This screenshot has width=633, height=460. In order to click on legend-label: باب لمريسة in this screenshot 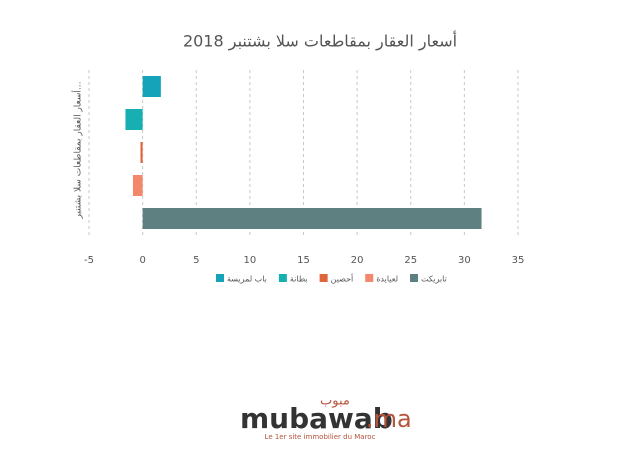, I will do `click(247, 279)`.